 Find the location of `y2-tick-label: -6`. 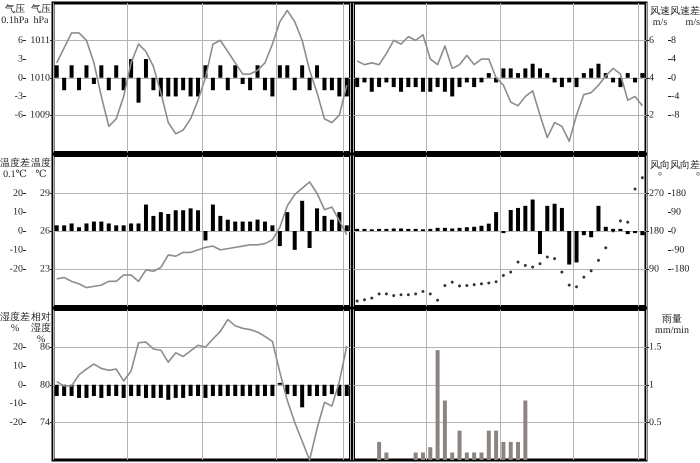

y2-tick-label: -6 is located at coordinates (18, 115).